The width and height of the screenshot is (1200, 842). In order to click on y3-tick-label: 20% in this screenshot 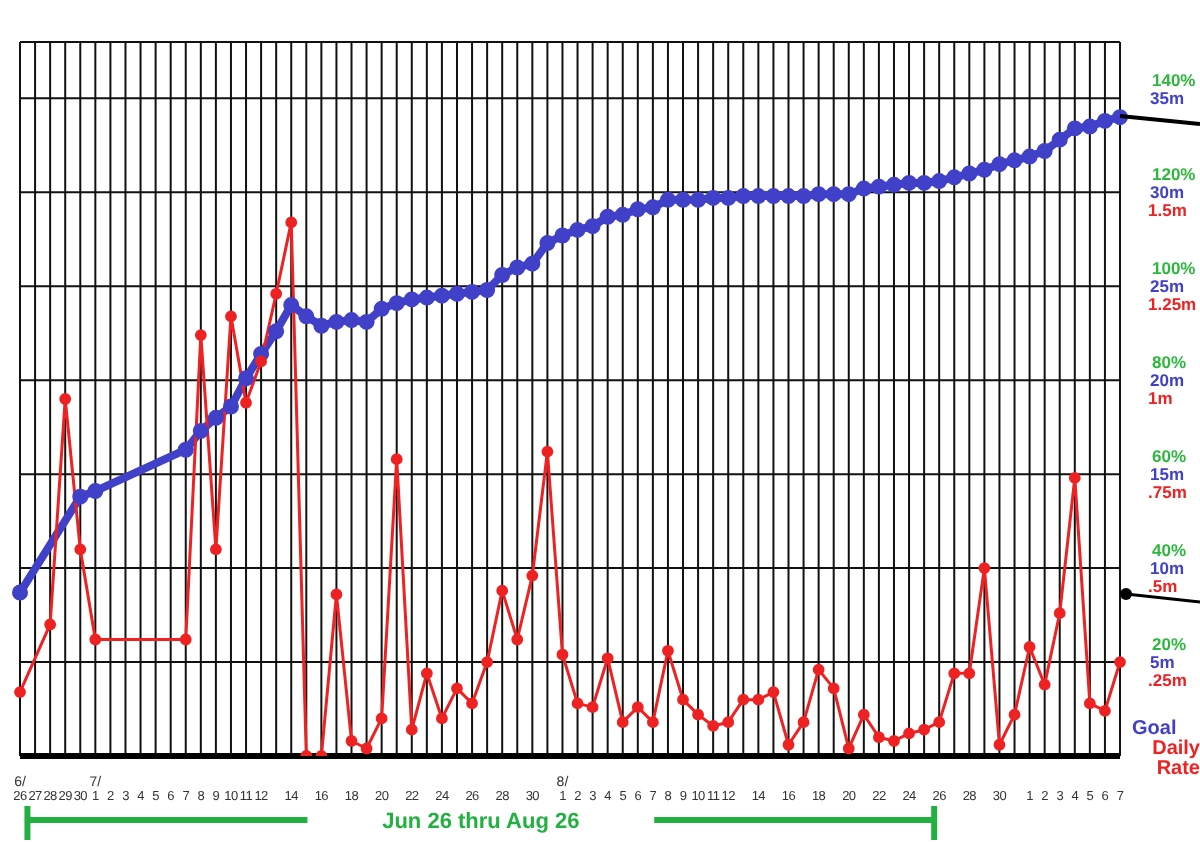, I will do `click(1169, 644)`.